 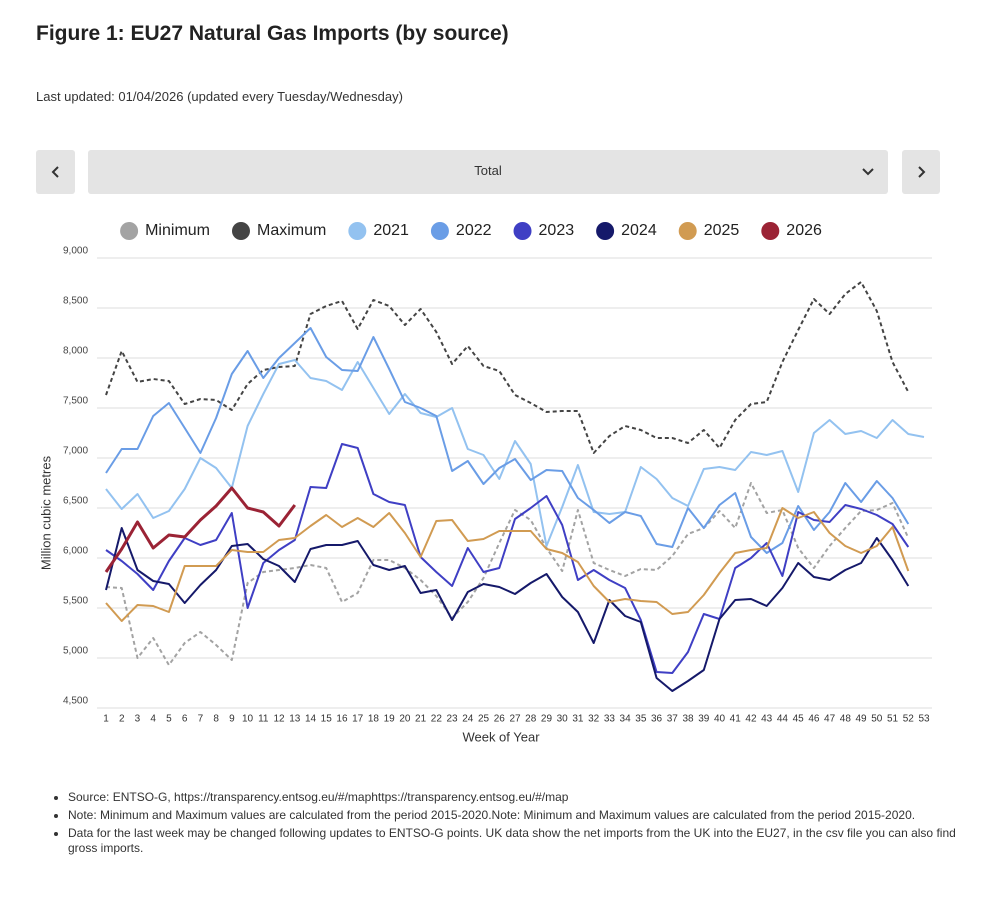 I want to click on x-tick-label: 46, so click(x=814, y=719).